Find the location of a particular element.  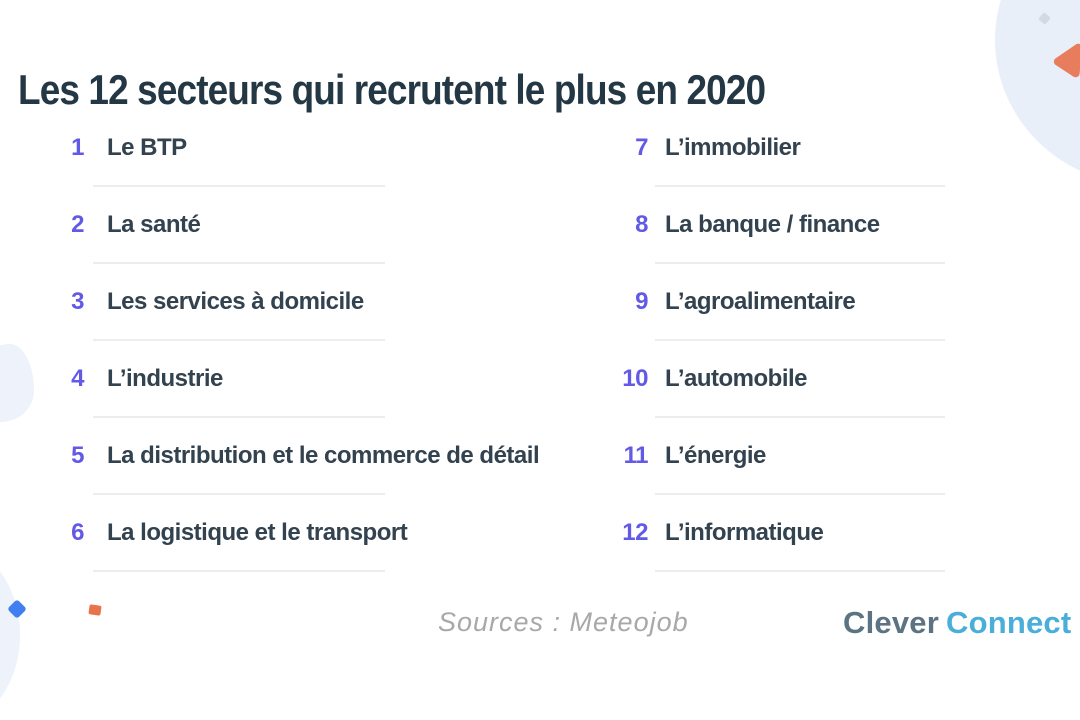

item-label: Les services à domicile is located at coordinates (235, 301).